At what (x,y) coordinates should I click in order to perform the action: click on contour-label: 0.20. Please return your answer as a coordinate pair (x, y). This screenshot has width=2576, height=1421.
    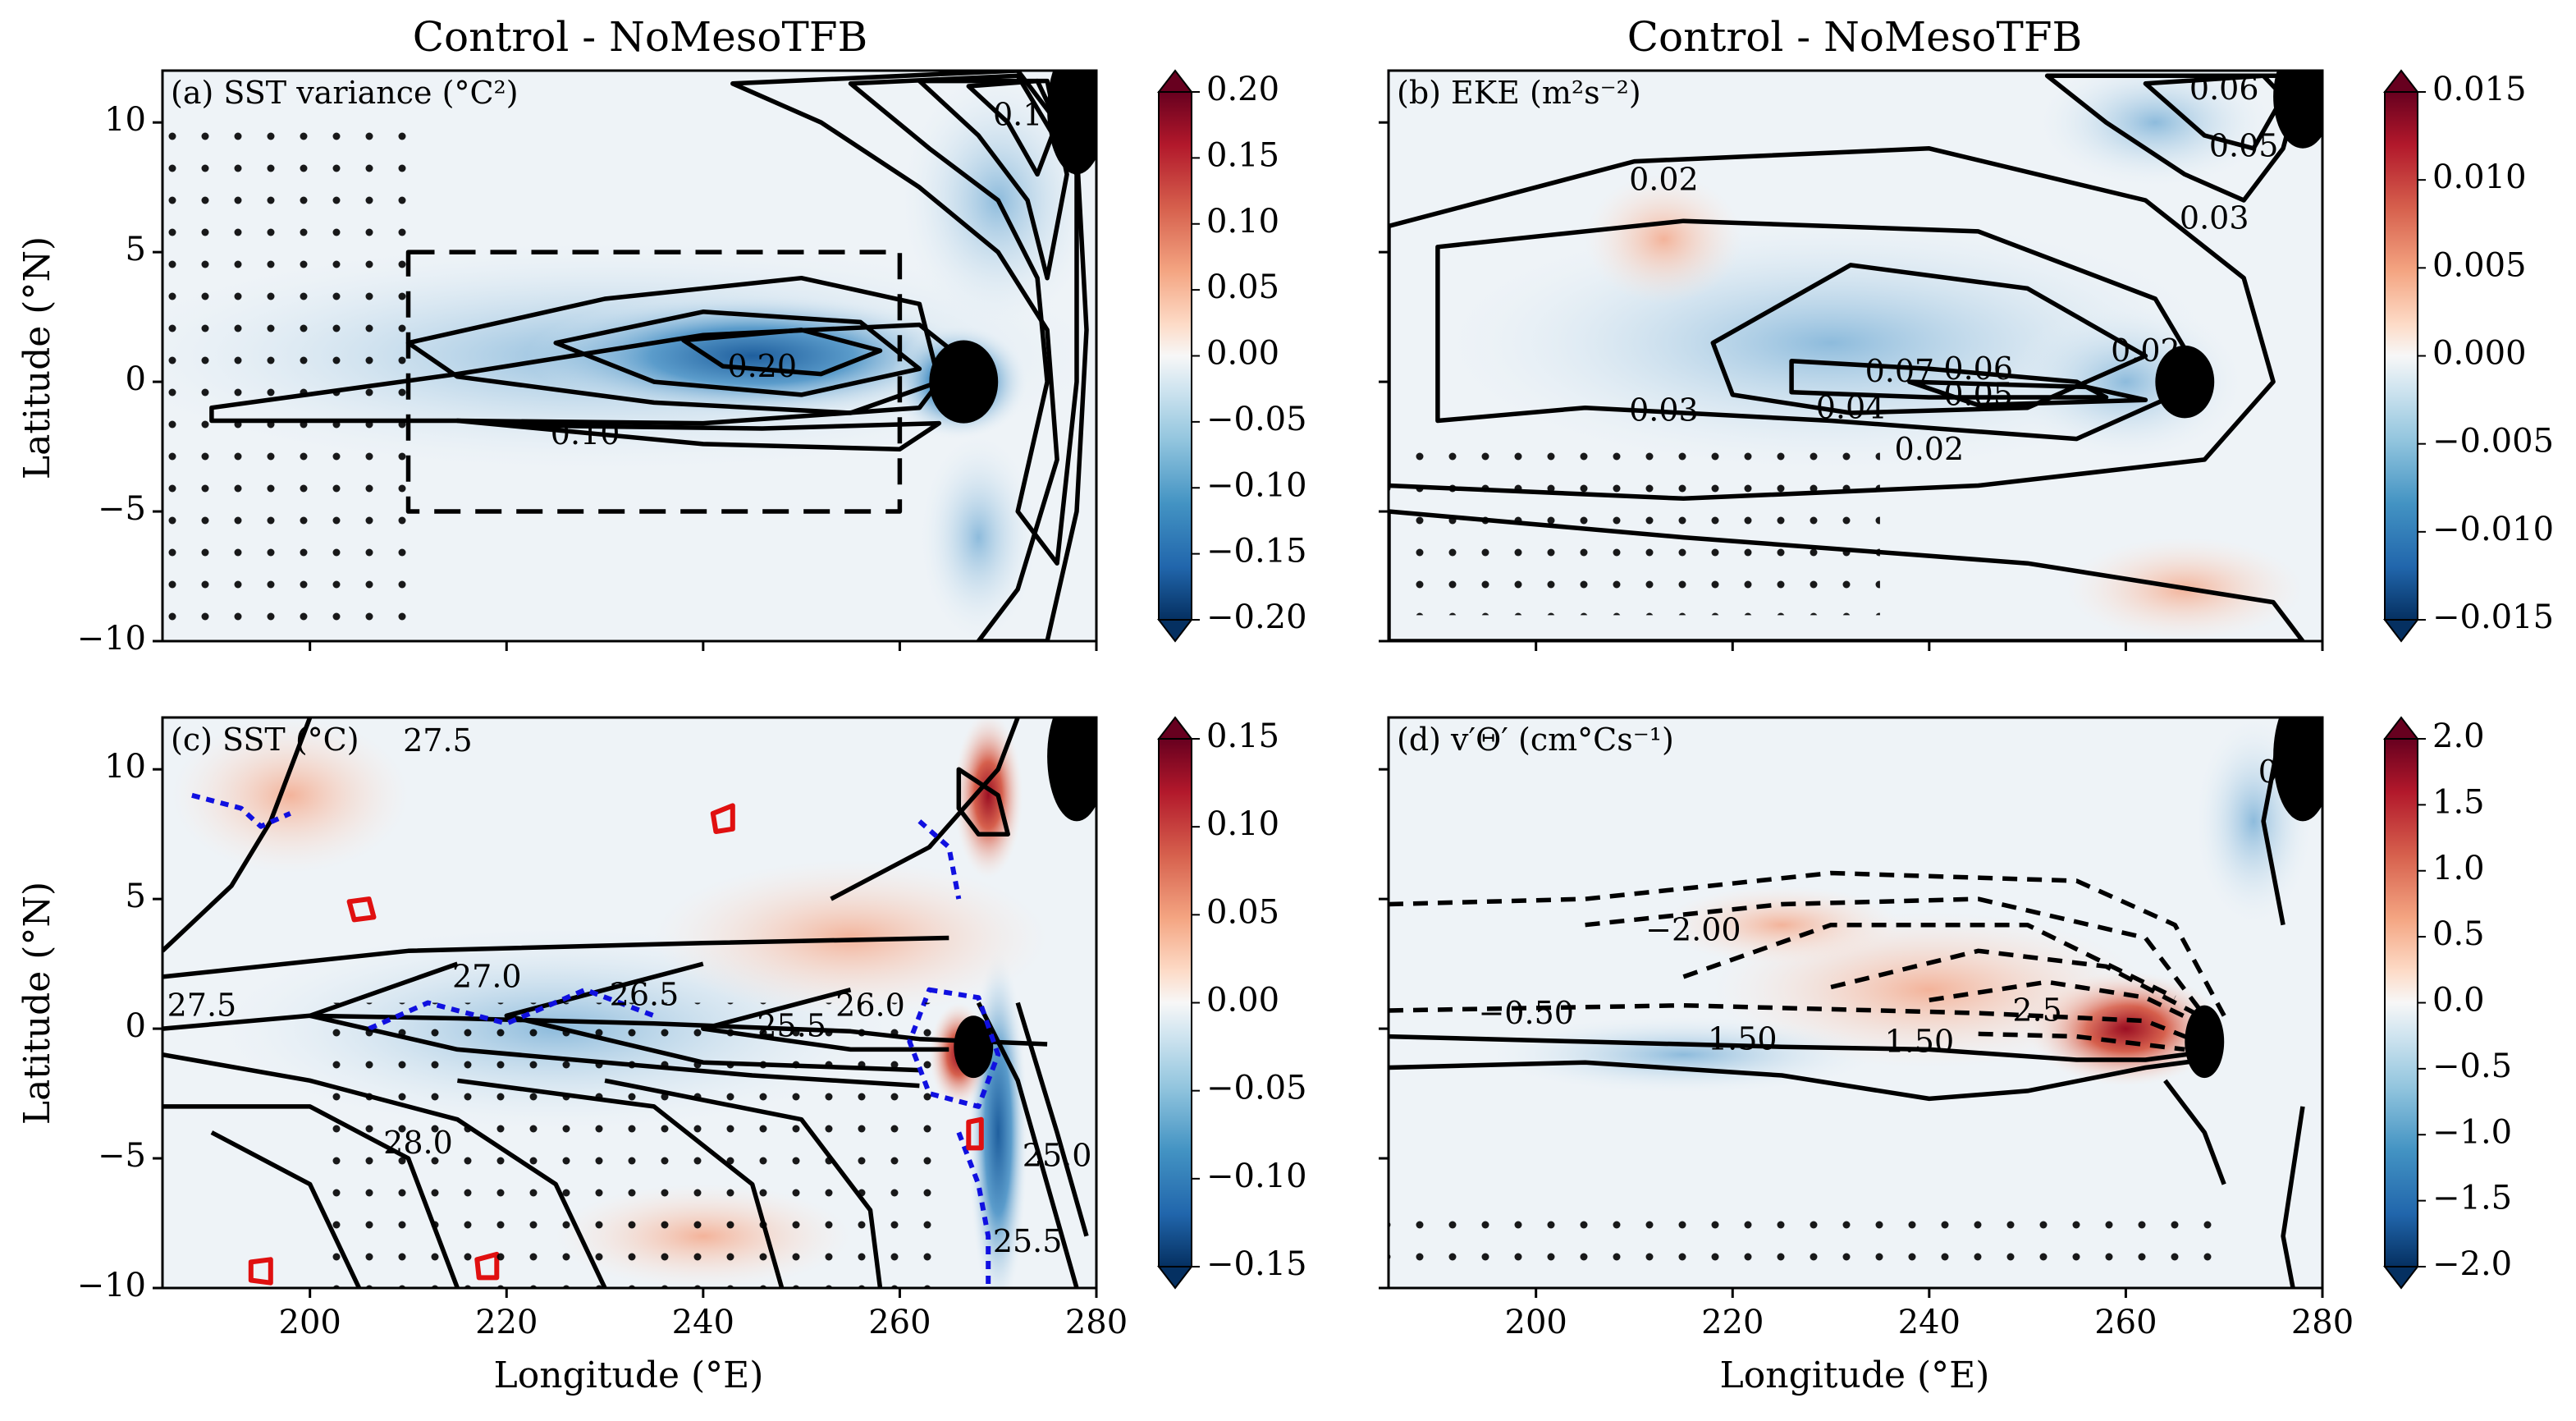
    Looking at the image, I should click on (762, 366).